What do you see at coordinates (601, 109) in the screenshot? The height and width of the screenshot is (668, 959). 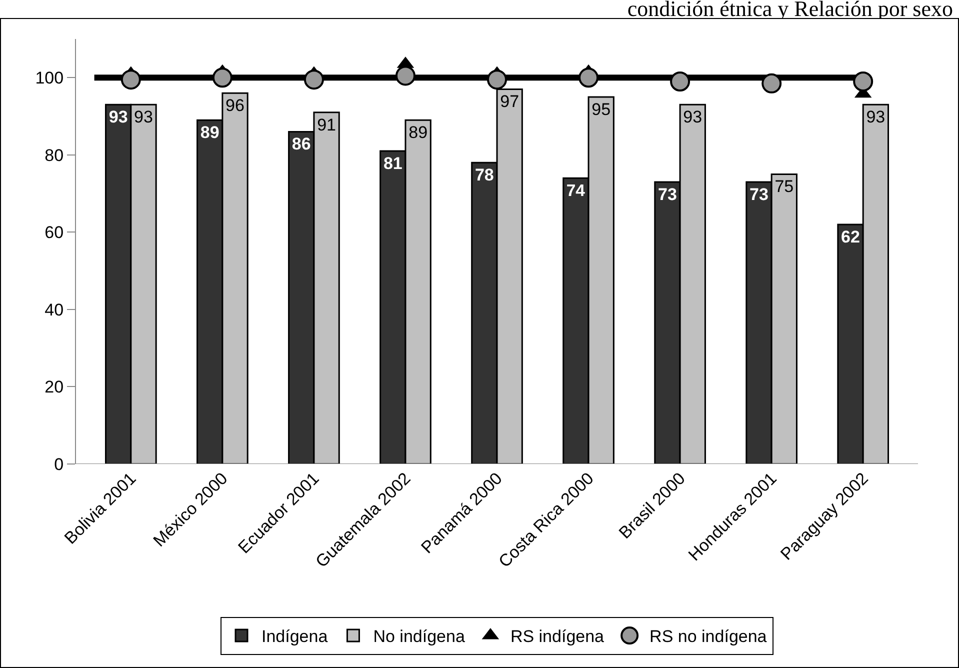 I see `data-label: 95` at bounding box center [601, 109].